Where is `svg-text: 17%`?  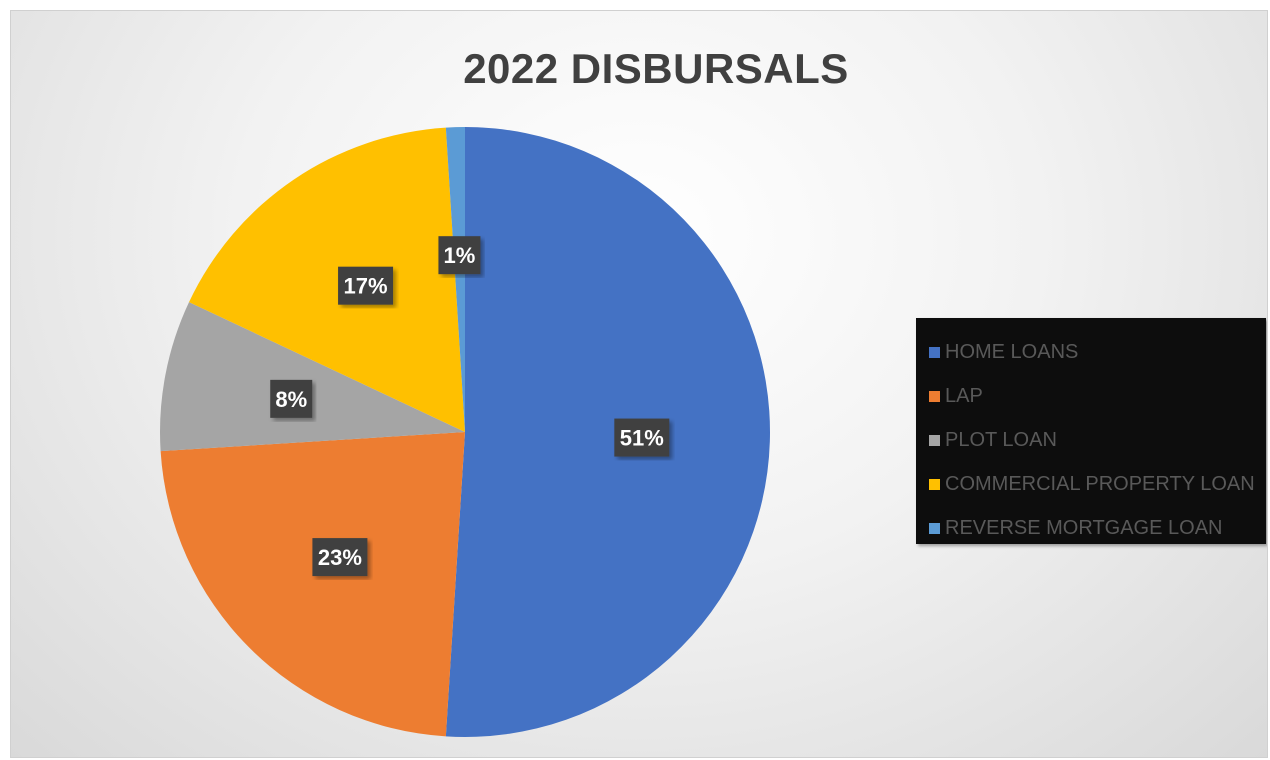
svg-text: 17% is located at coordinates (366, 286).